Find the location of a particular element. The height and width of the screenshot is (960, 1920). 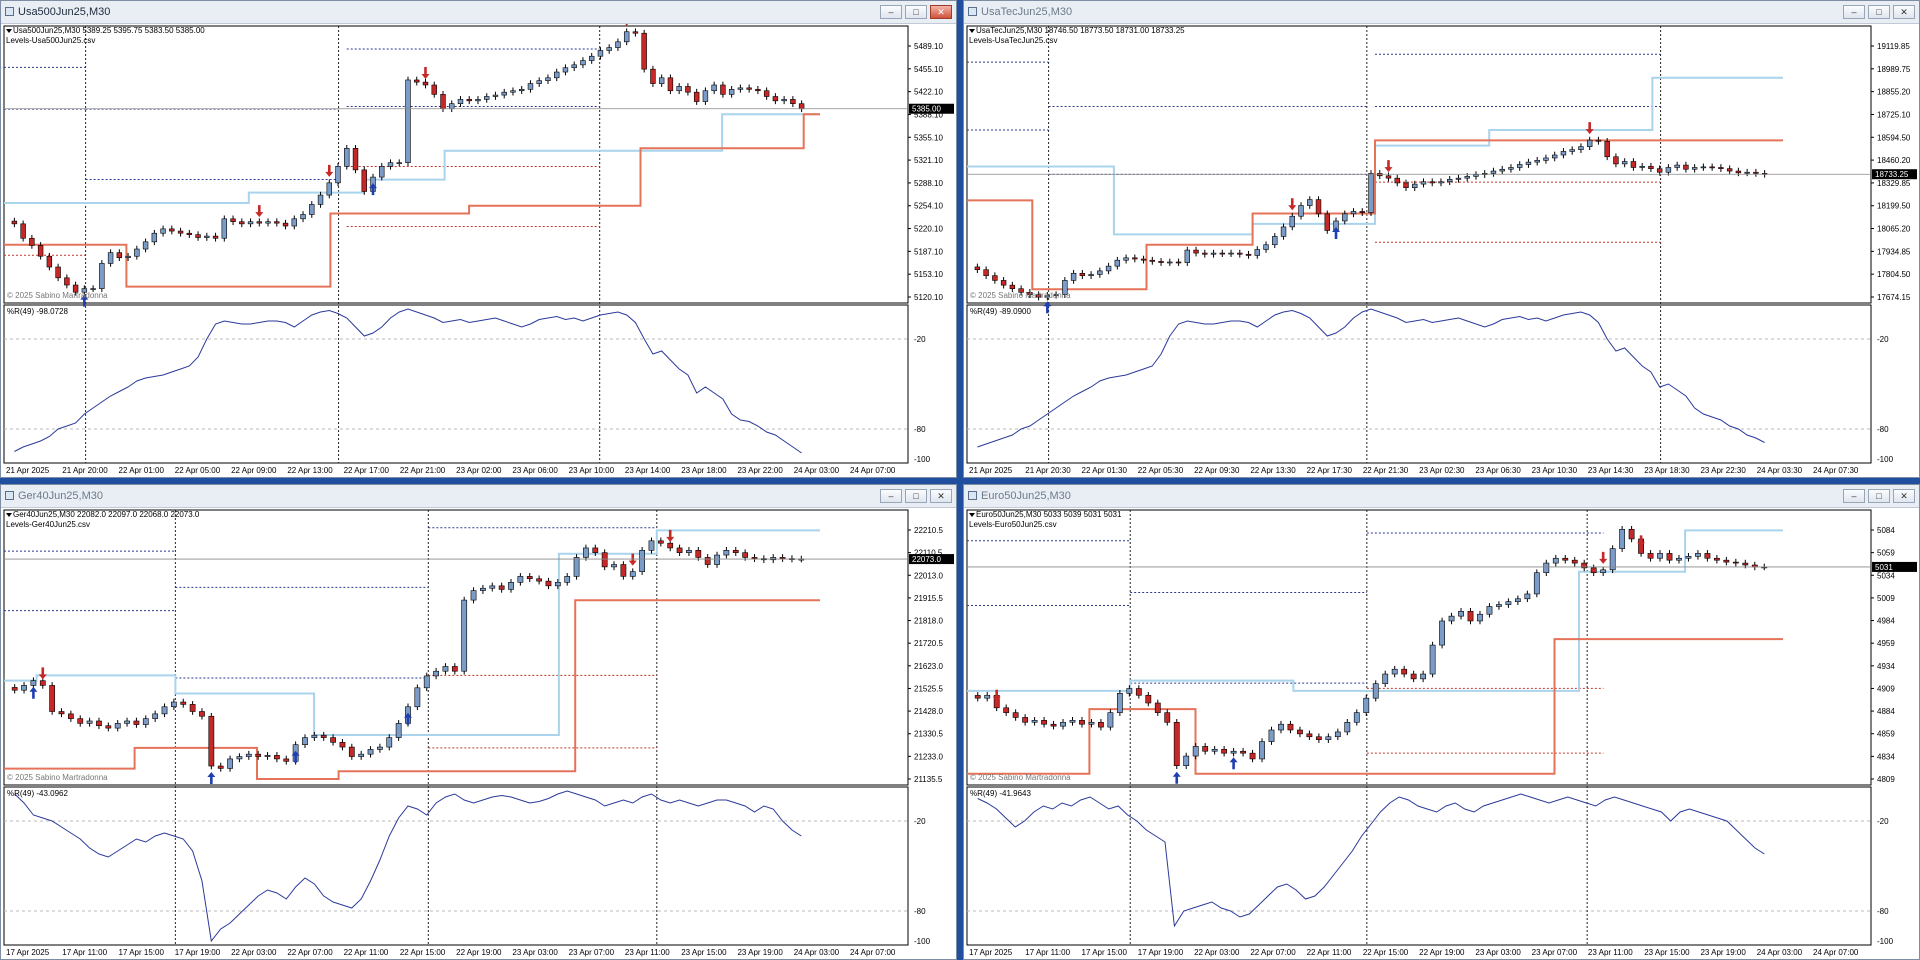

time-axis-label: 22 Apr 01:30 is located at coordinates (1105, 470).